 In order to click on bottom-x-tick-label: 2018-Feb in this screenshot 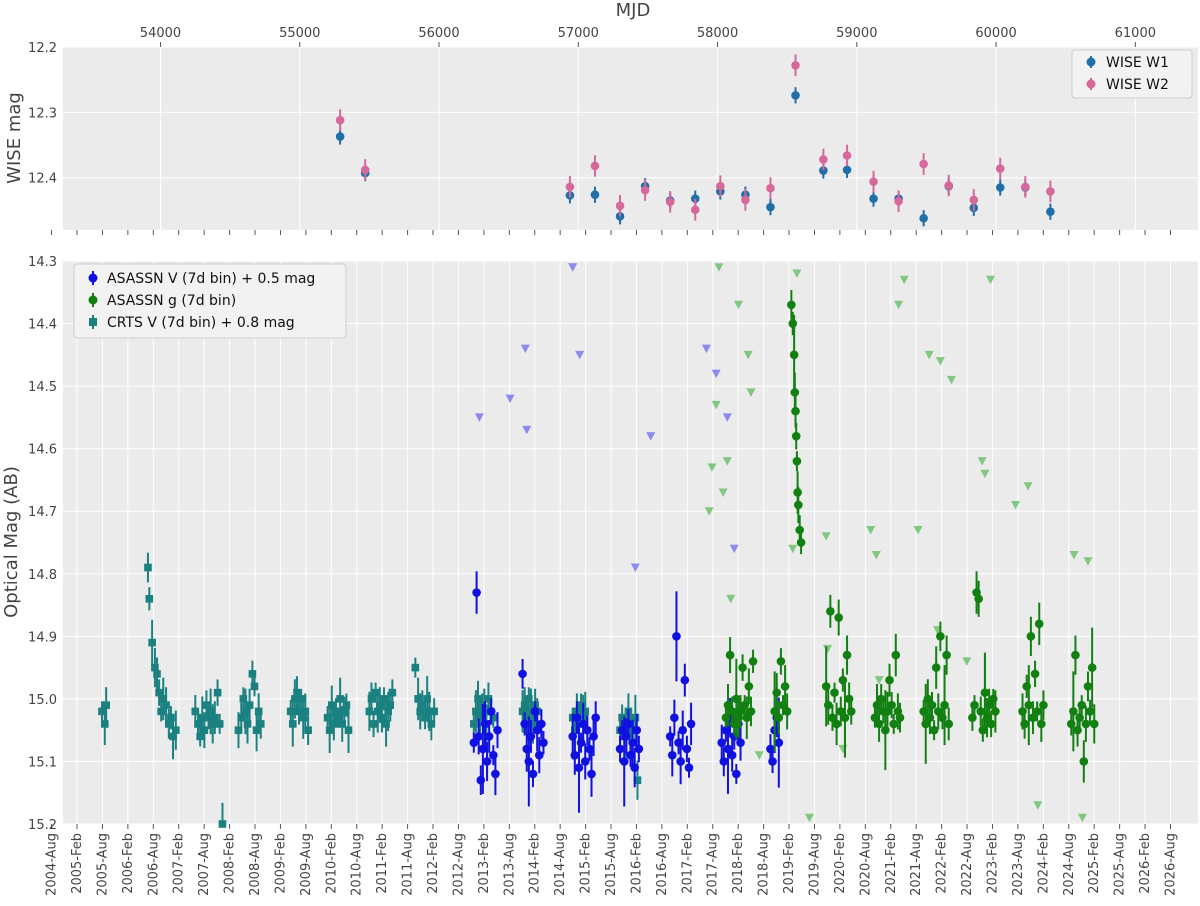, I will do `click(738, 863)`.